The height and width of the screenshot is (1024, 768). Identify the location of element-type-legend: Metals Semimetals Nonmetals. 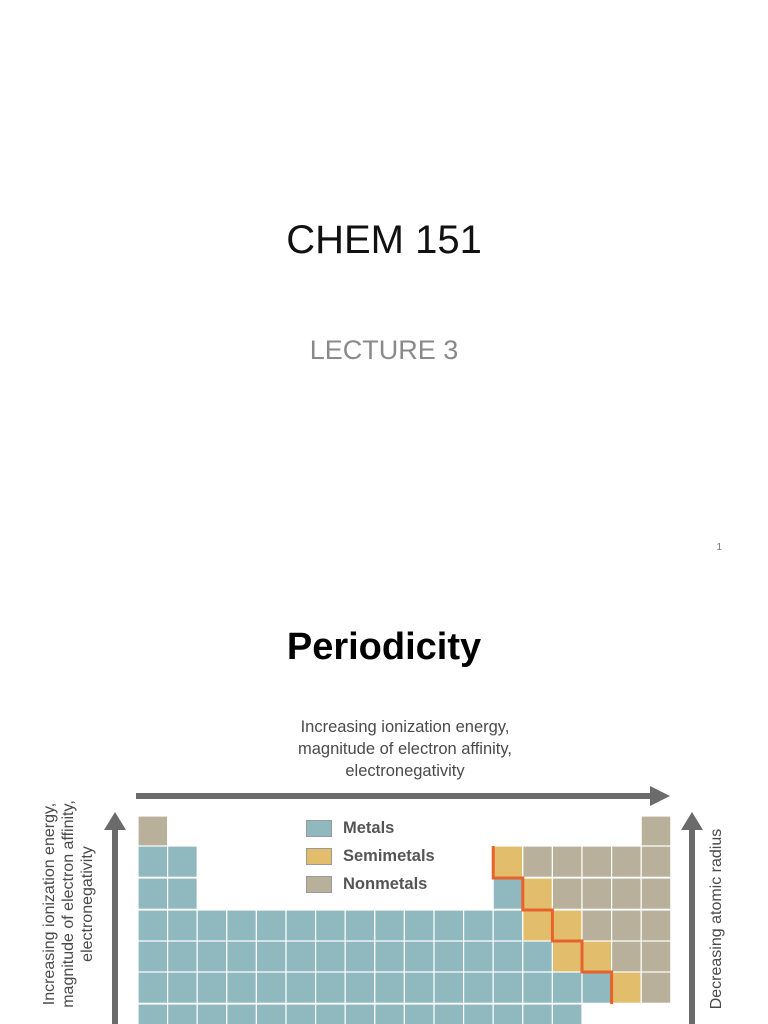
(370, 856).